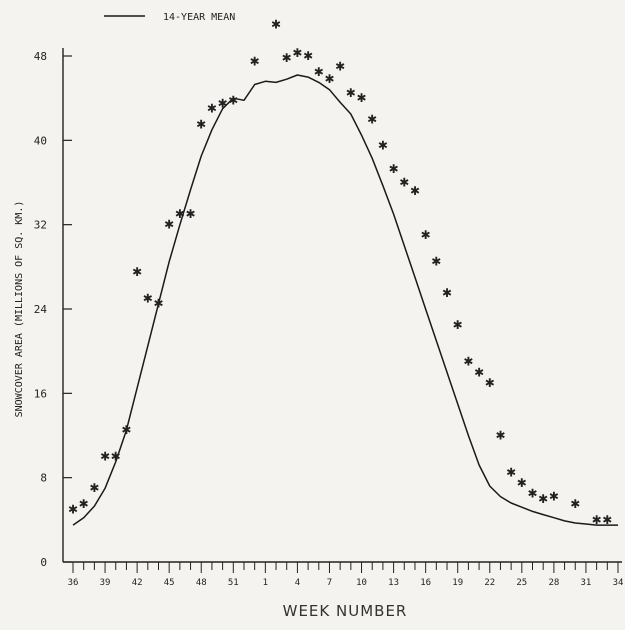 This screenshot has width=625, height=630. What do you see at coordinates (393, 583) in the screenshot?
I see `x-tick-label: 13` at bounding box center [393, 583].